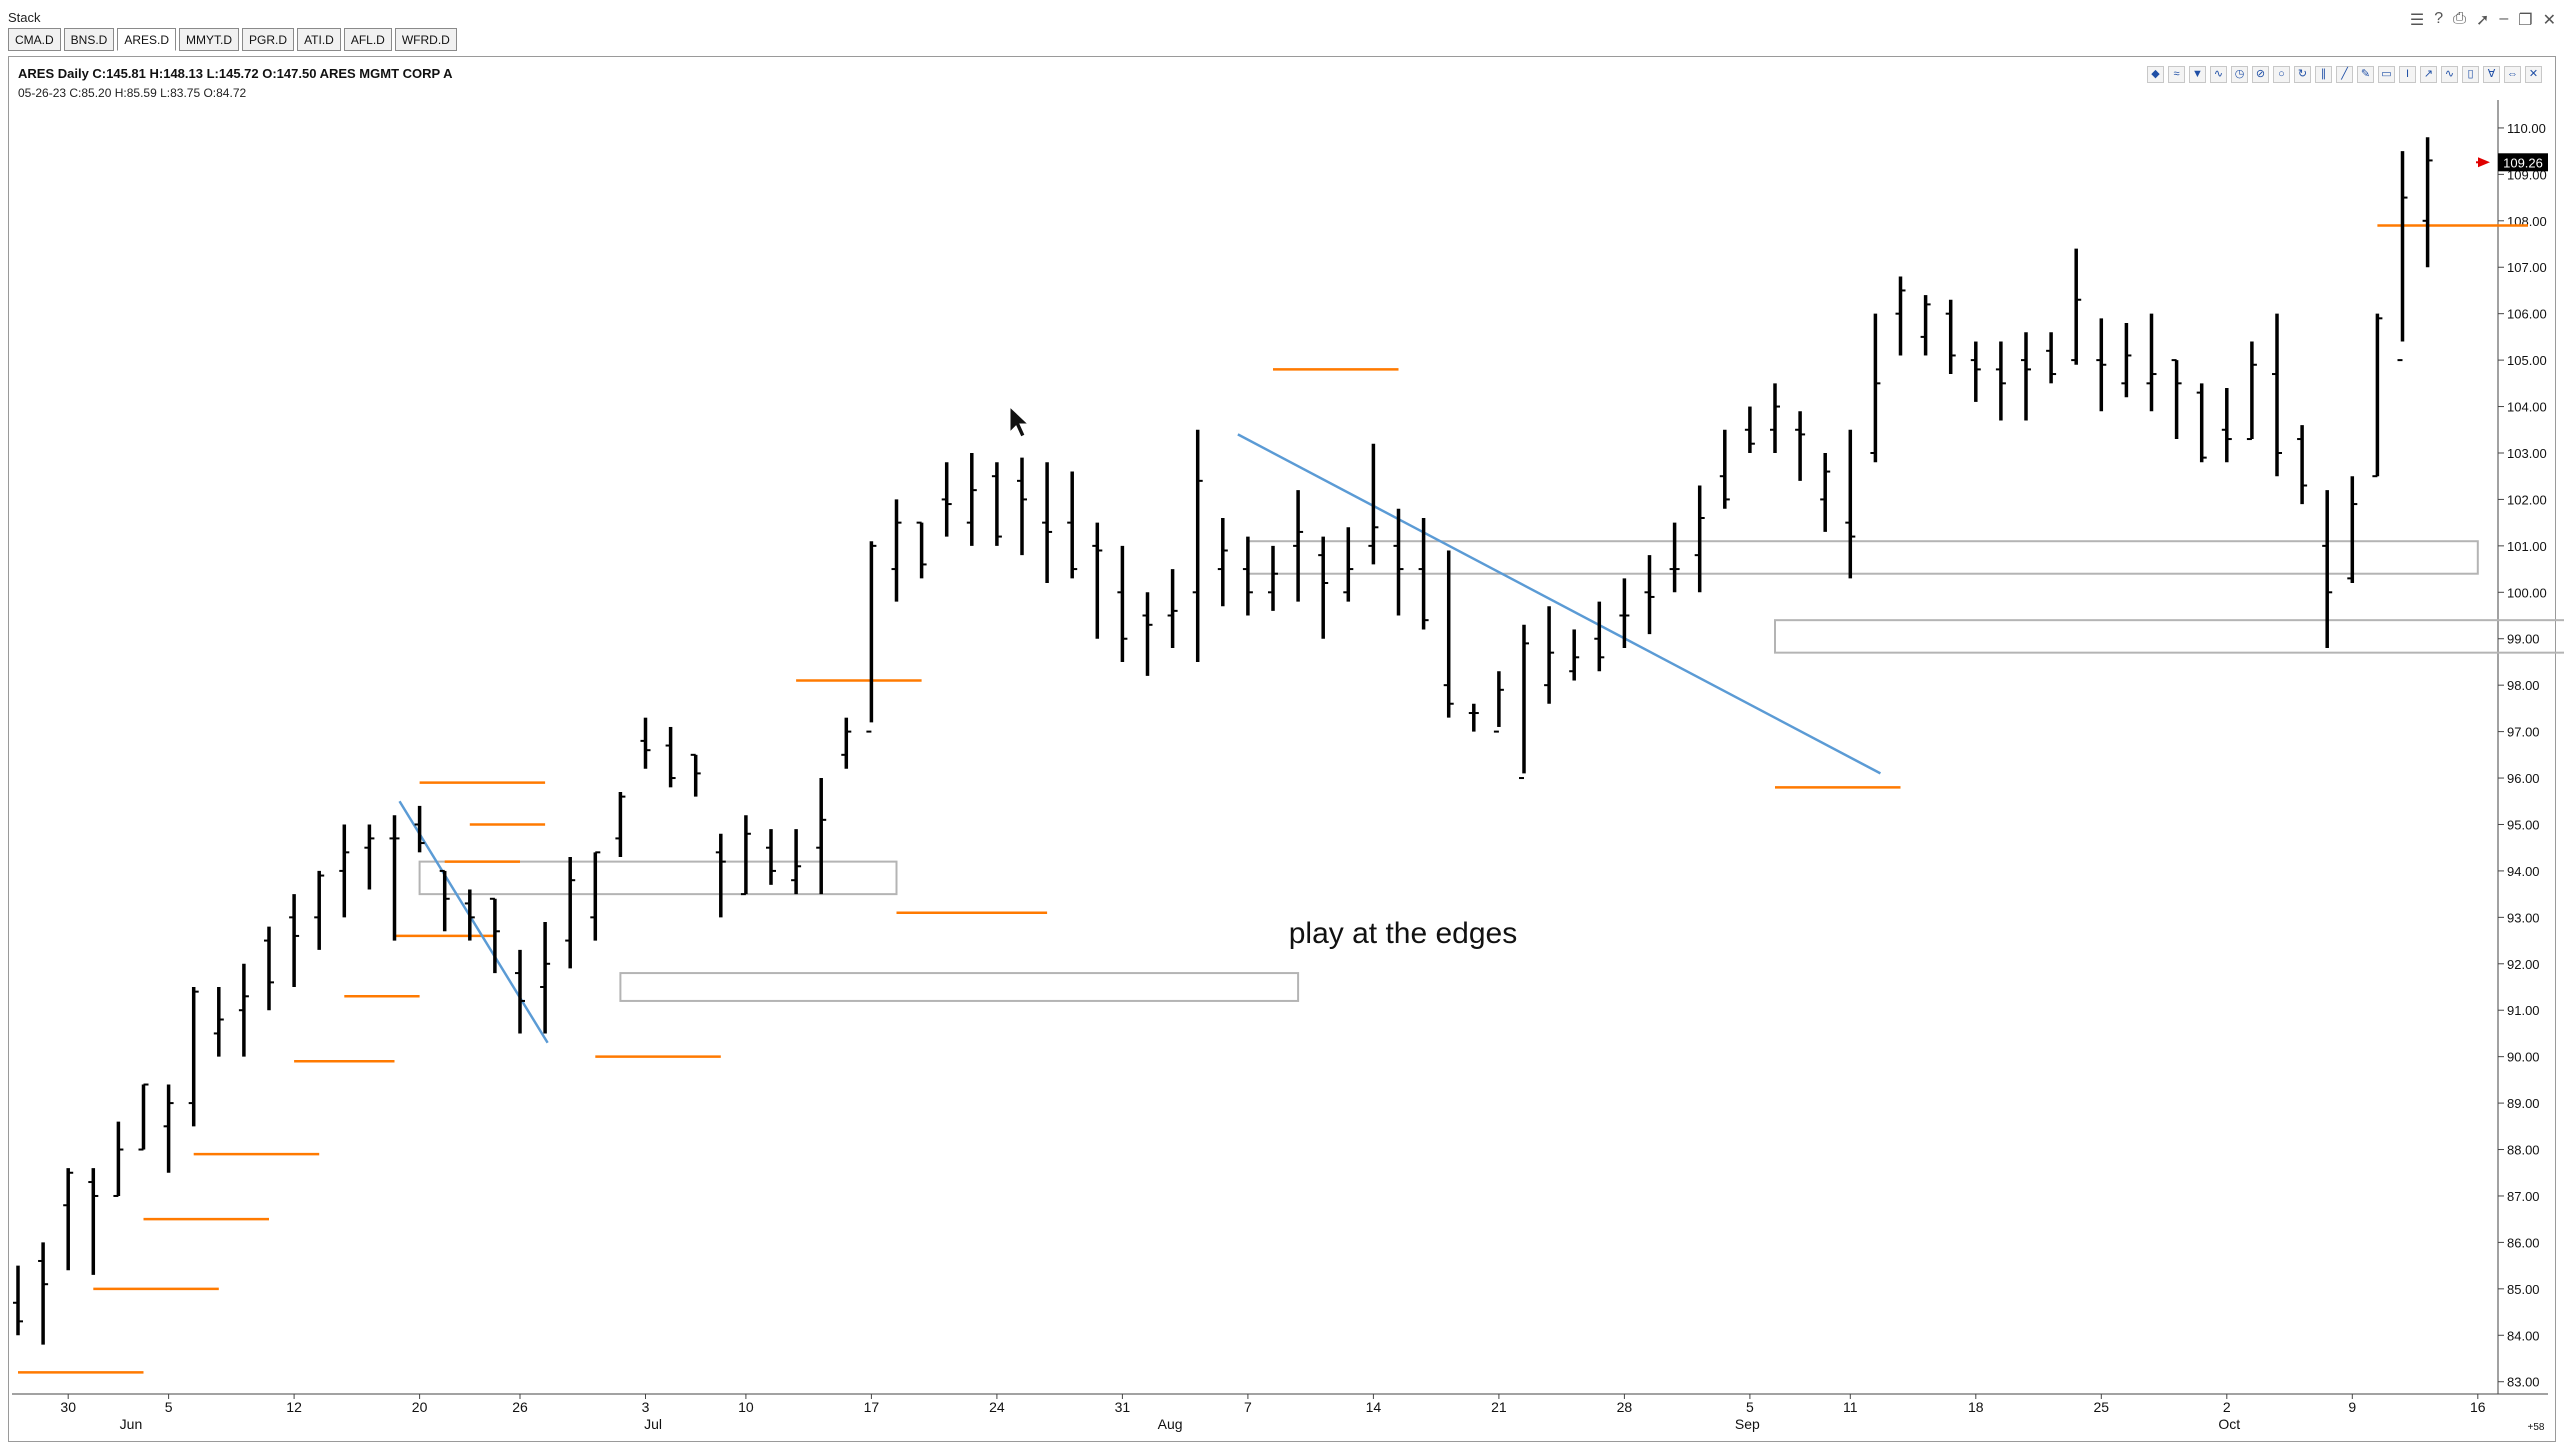 This screenshot has height=1444, width=2564. I want to click on fan-icon: ∀, so click(2491, 74).